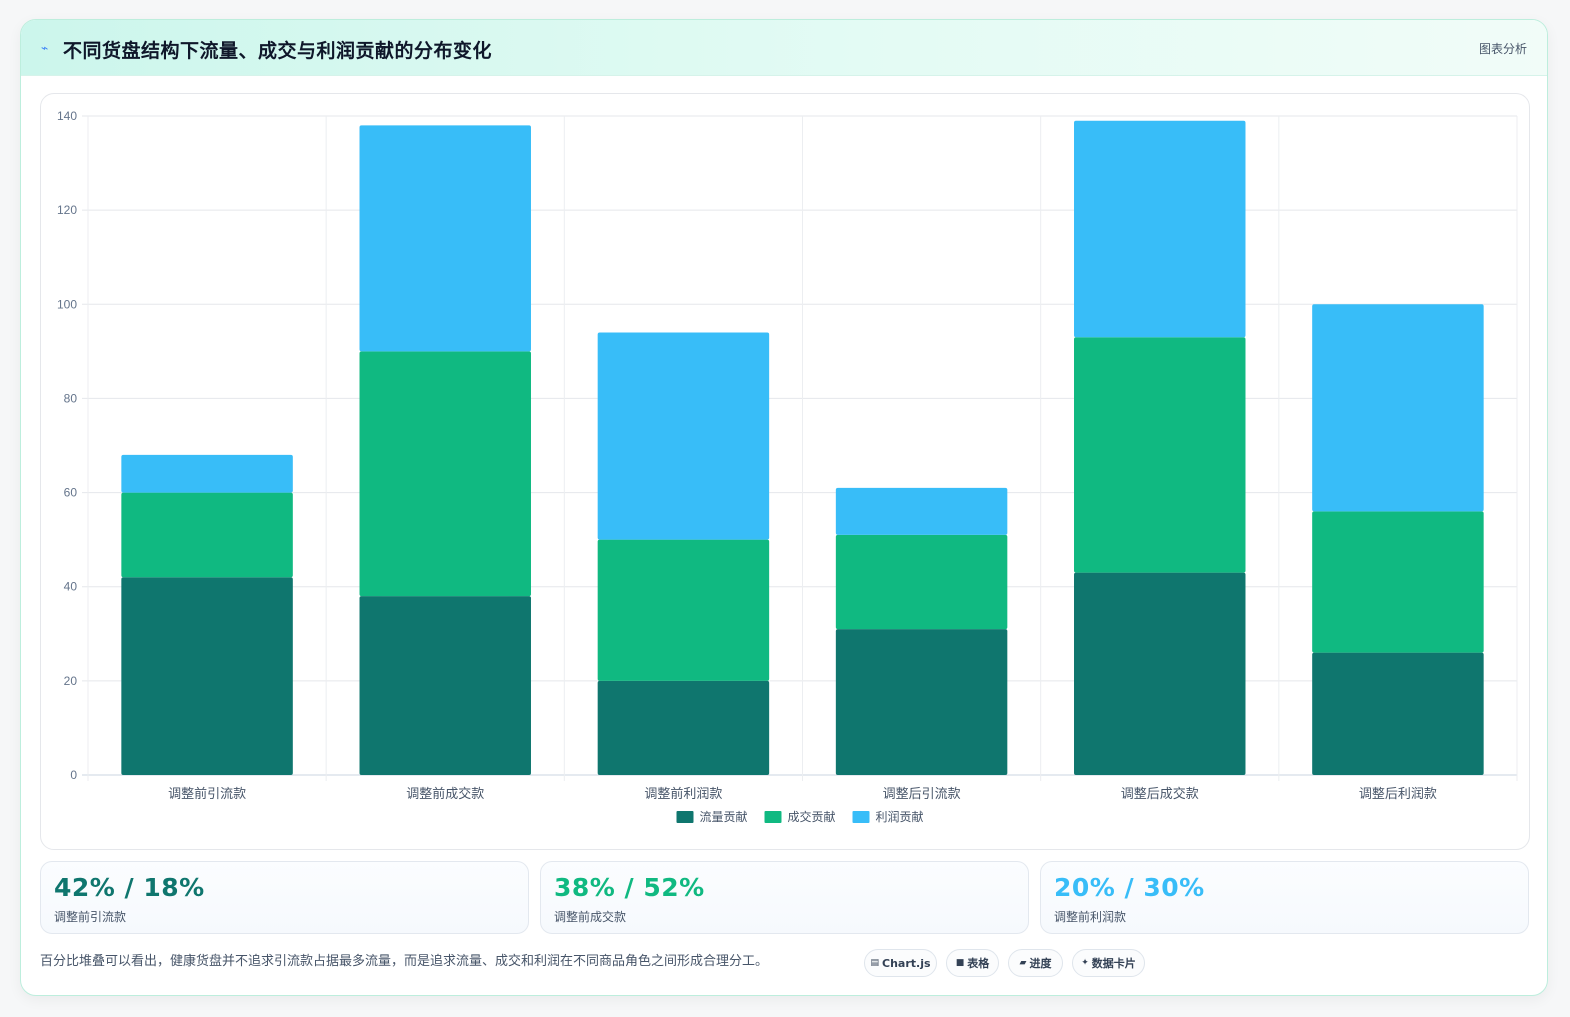 Image resolution: width=1570 pixels, height=1017 pixels. Describe the element at coordinates (978, 963) in the screenshot. I see `tag-label: 表格` at that location.